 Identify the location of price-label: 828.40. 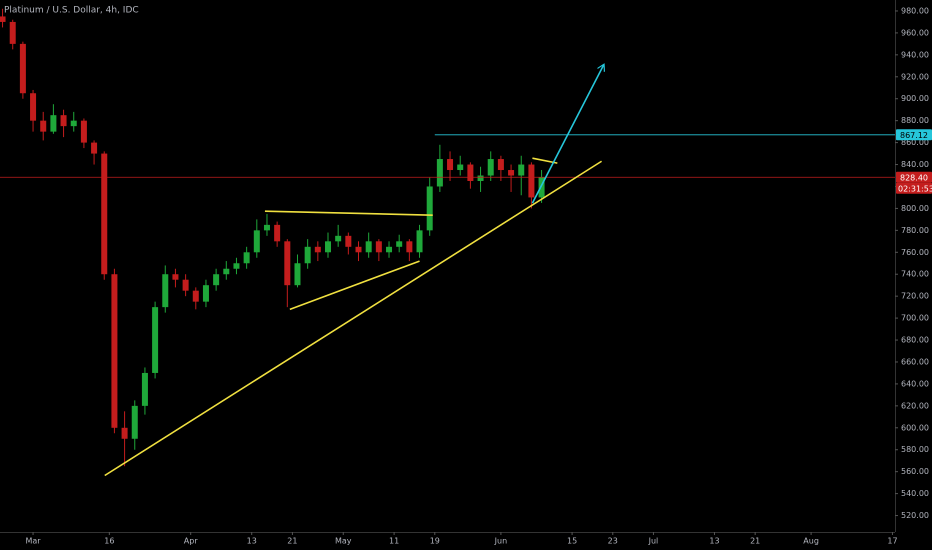
(914, 177).